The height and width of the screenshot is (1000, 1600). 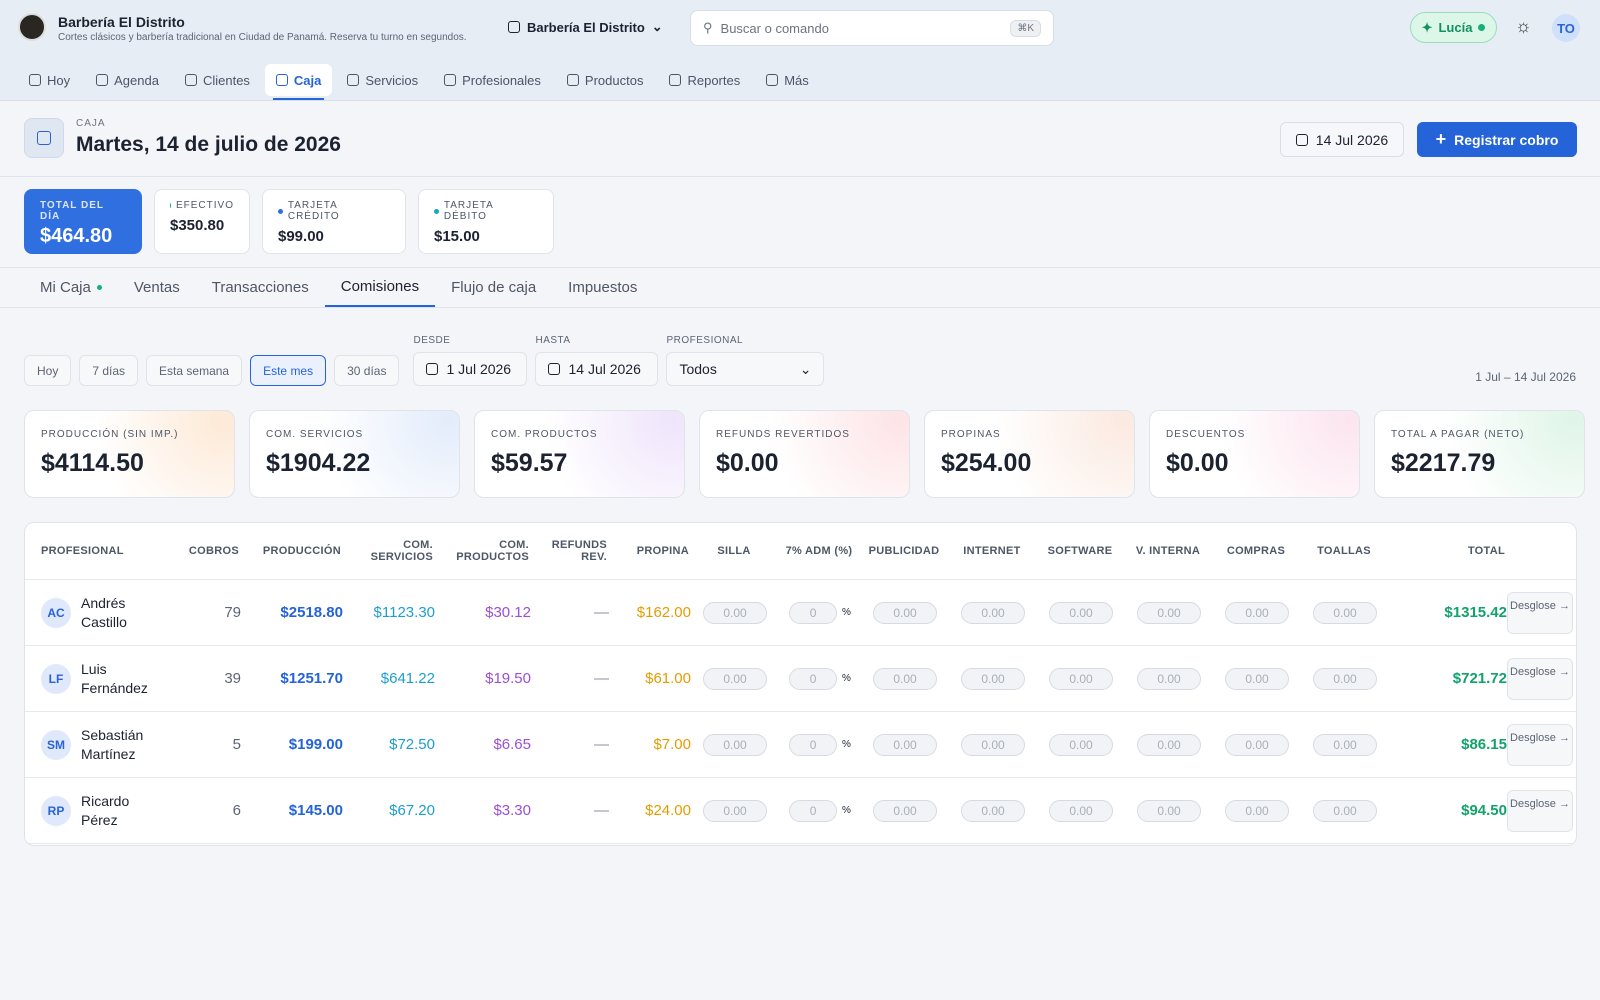 What do you see at coordinates (315, 434) in the screenshot?
I see `kpi-label: COM. SERVICIOS` at bounding box center [315, 434].